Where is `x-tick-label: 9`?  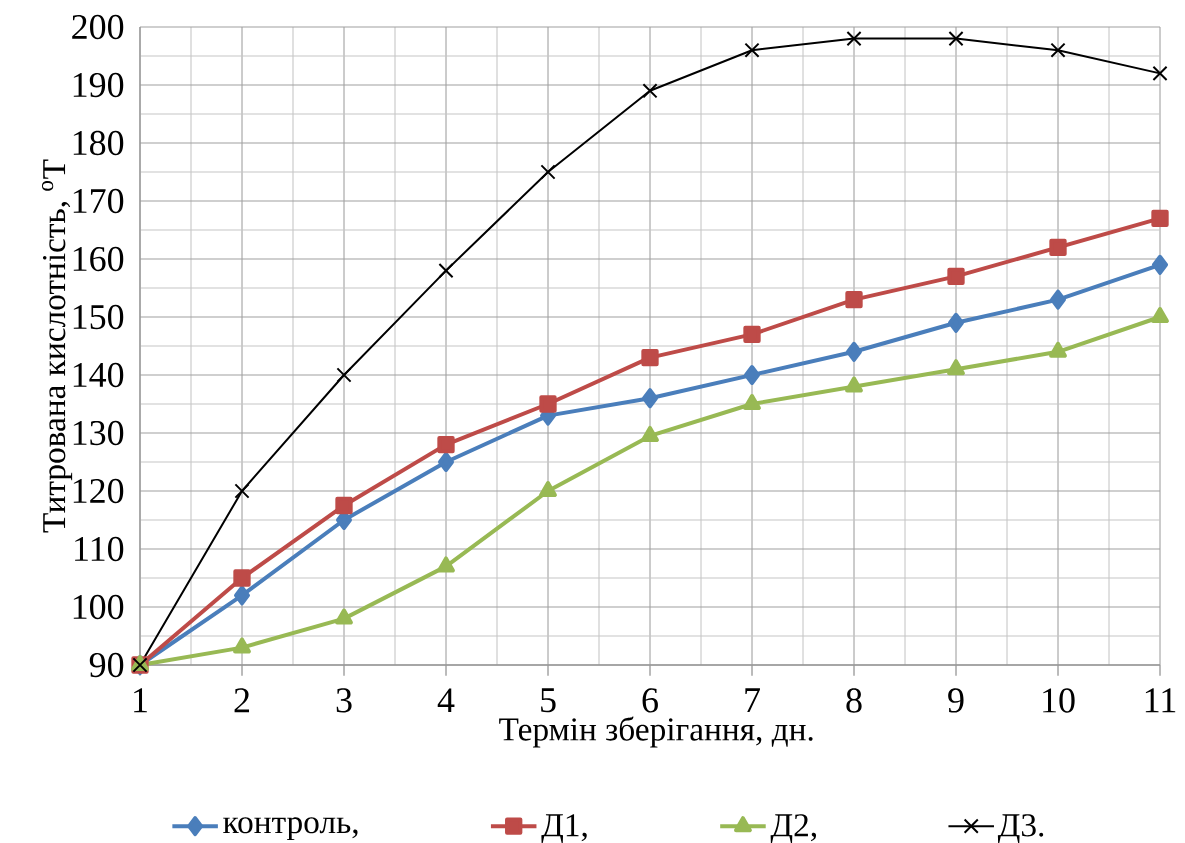
x-tick-label: 9 is located at coordinates (956, 700).